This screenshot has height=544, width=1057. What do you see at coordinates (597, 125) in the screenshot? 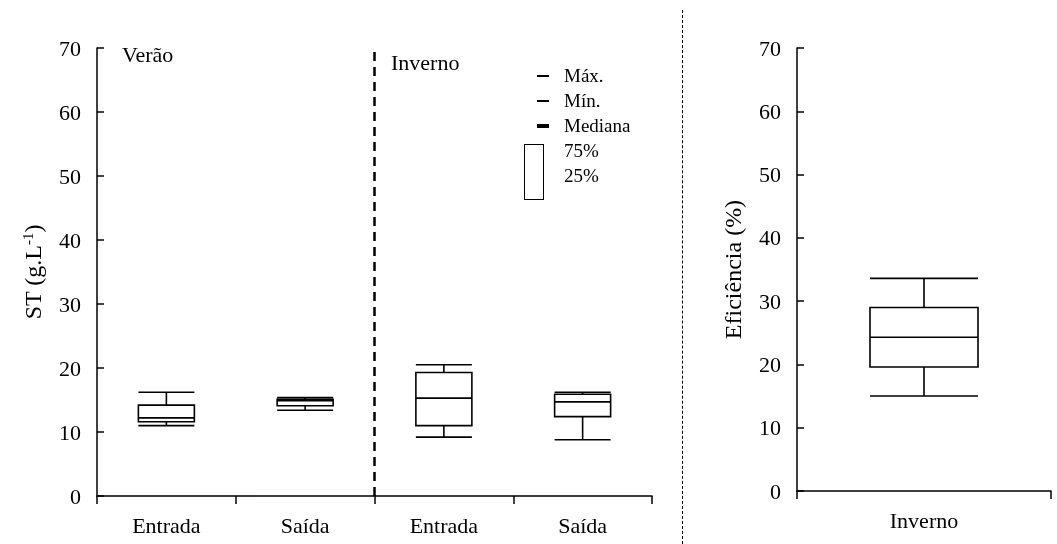
I see `annotation: Mediana` at bounding box center [597, 125].